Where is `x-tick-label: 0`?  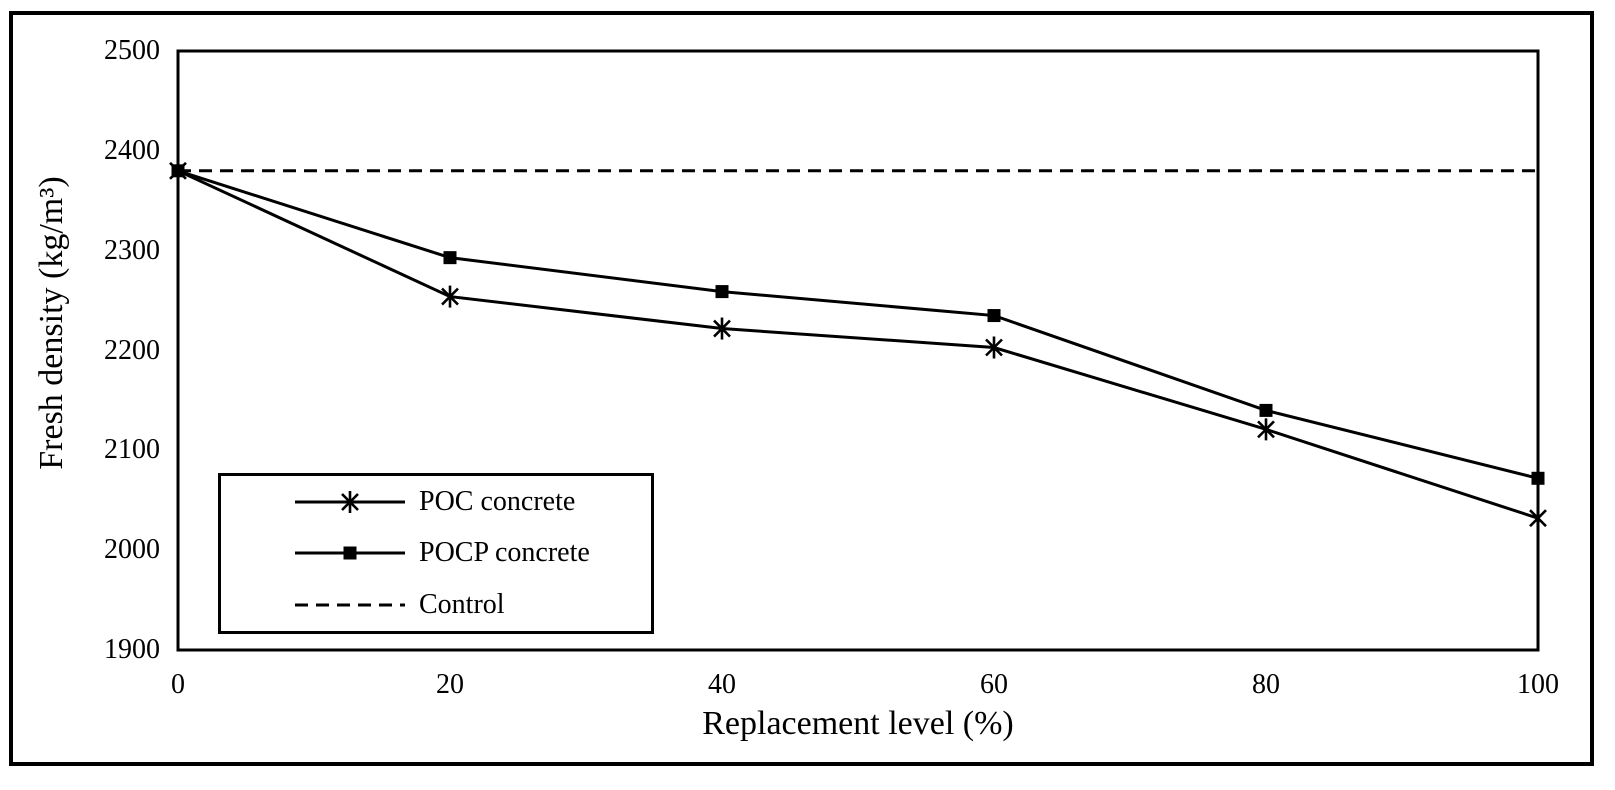 x-tick-label: 0 is located at coordinates (178, 684).